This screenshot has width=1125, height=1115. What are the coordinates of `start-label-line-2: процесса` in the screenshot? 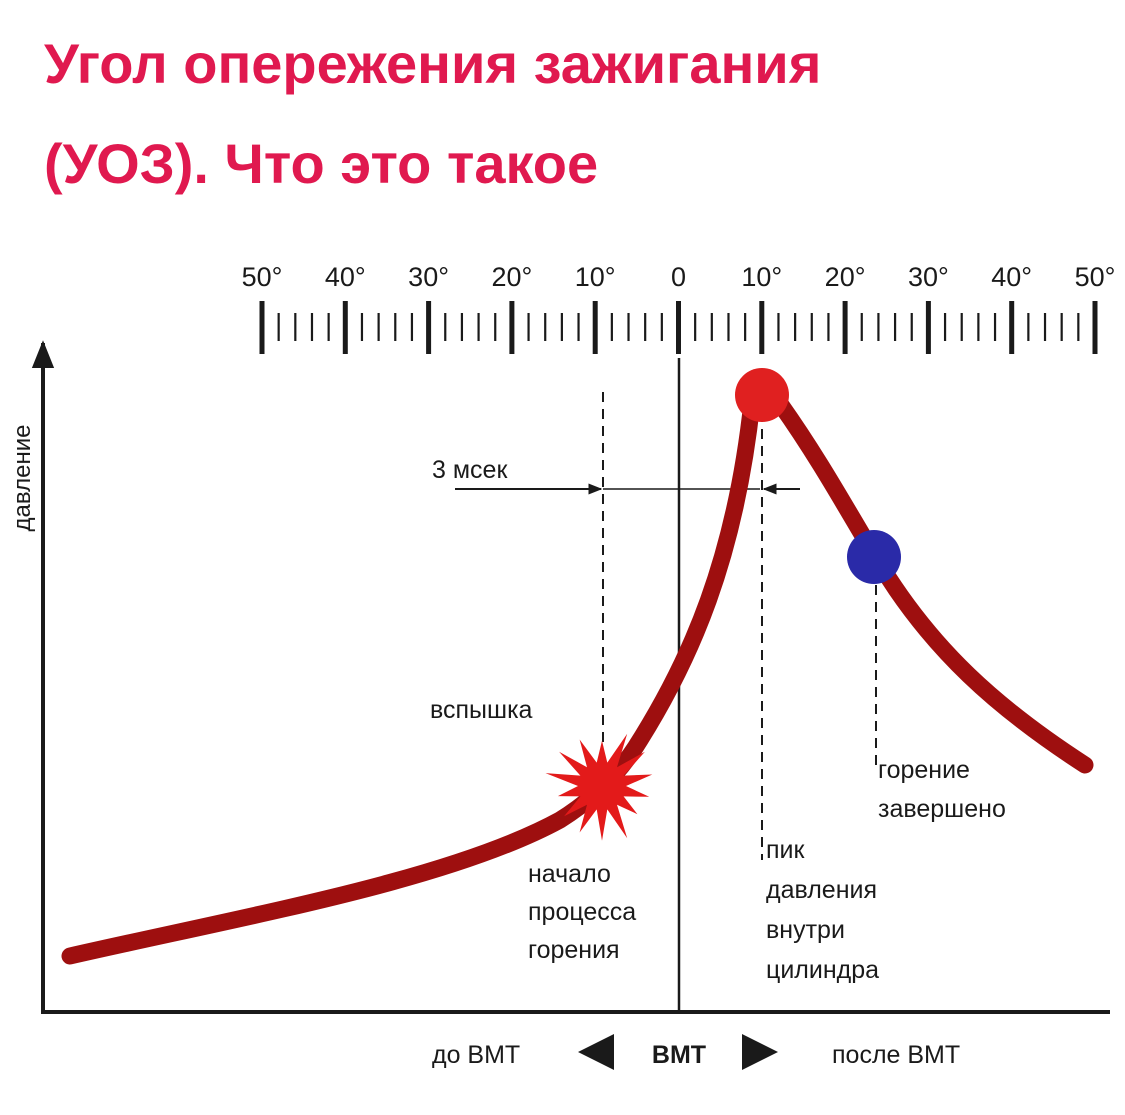 It's located at (582, 912).